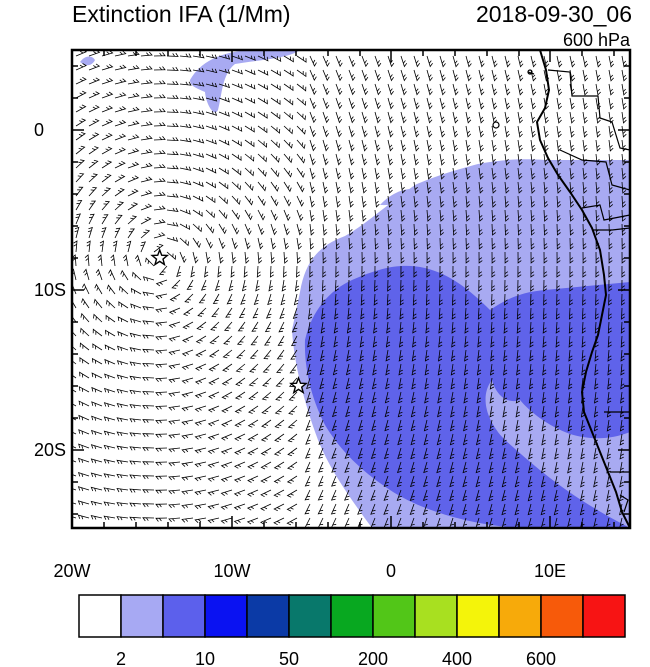  What do you see at coordinates (391, 571) in the screenshot?
I see `lon-label-0: 0` at bounding box center [391, 571].